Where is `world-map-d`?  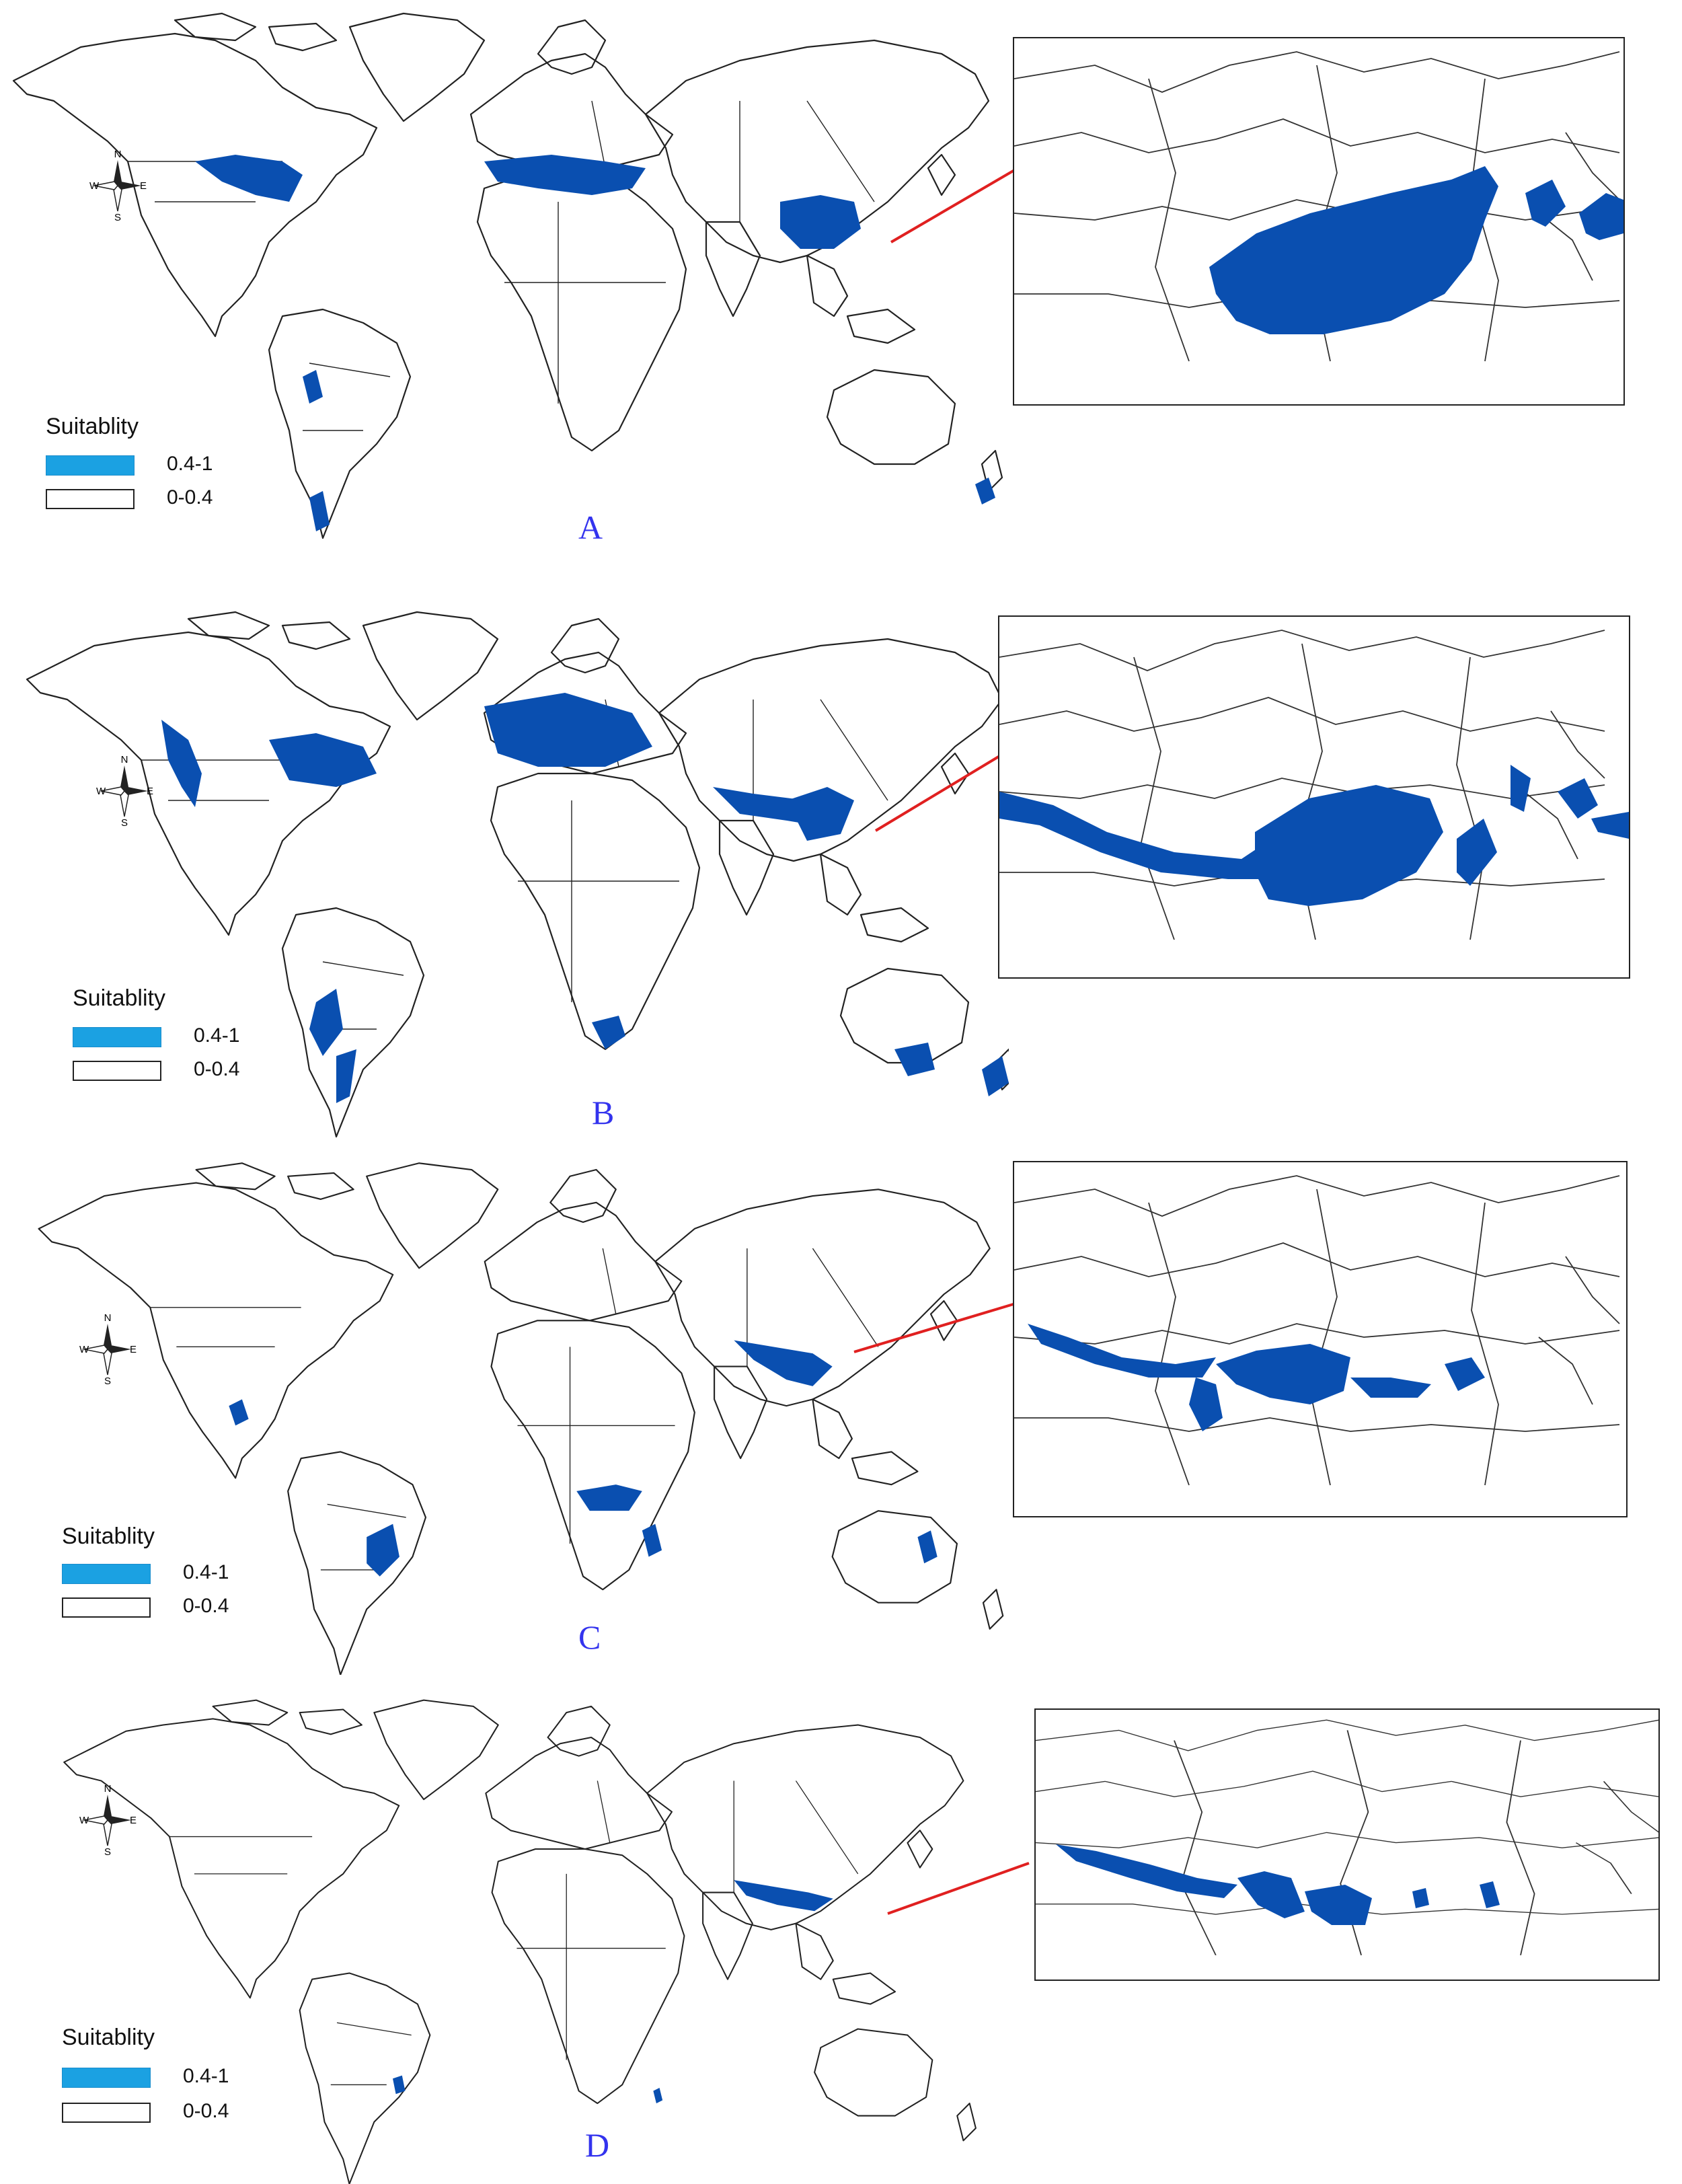
world-map-d is located at coordinates (520, 1941).